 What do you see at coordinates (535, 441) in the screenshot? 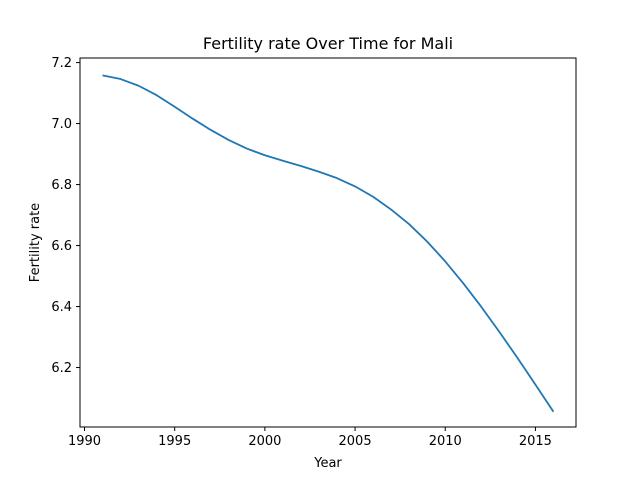
I see `x-tick-label: 2015` at bounding box center [535, 441].